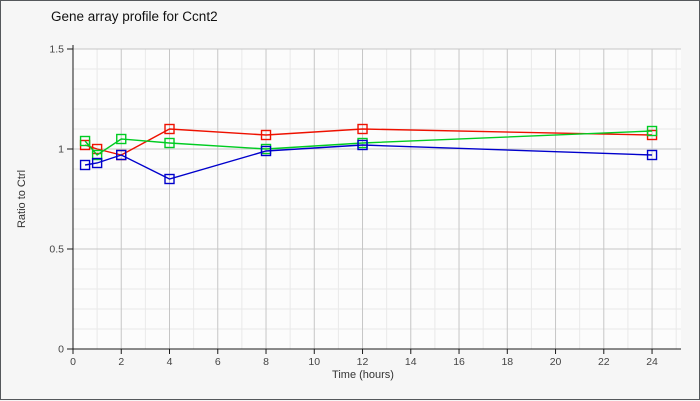  Describe the element at coordinates (604, 362) in the screenshot. I see `x-tick-label: 22` at that location.